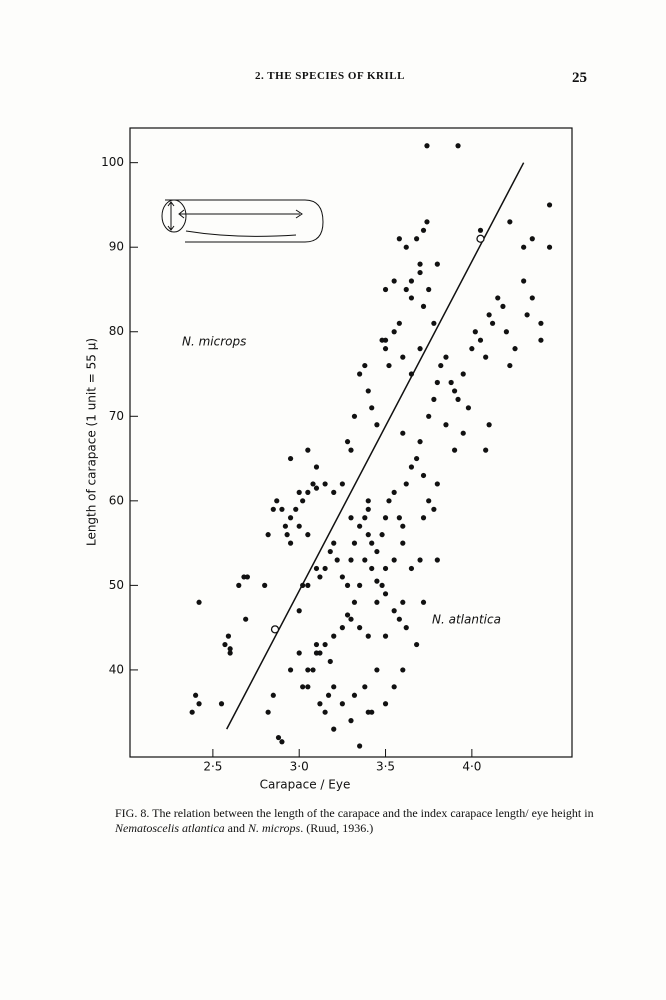  I want to click on x-tick-label: 3·5, so click(385, 767).